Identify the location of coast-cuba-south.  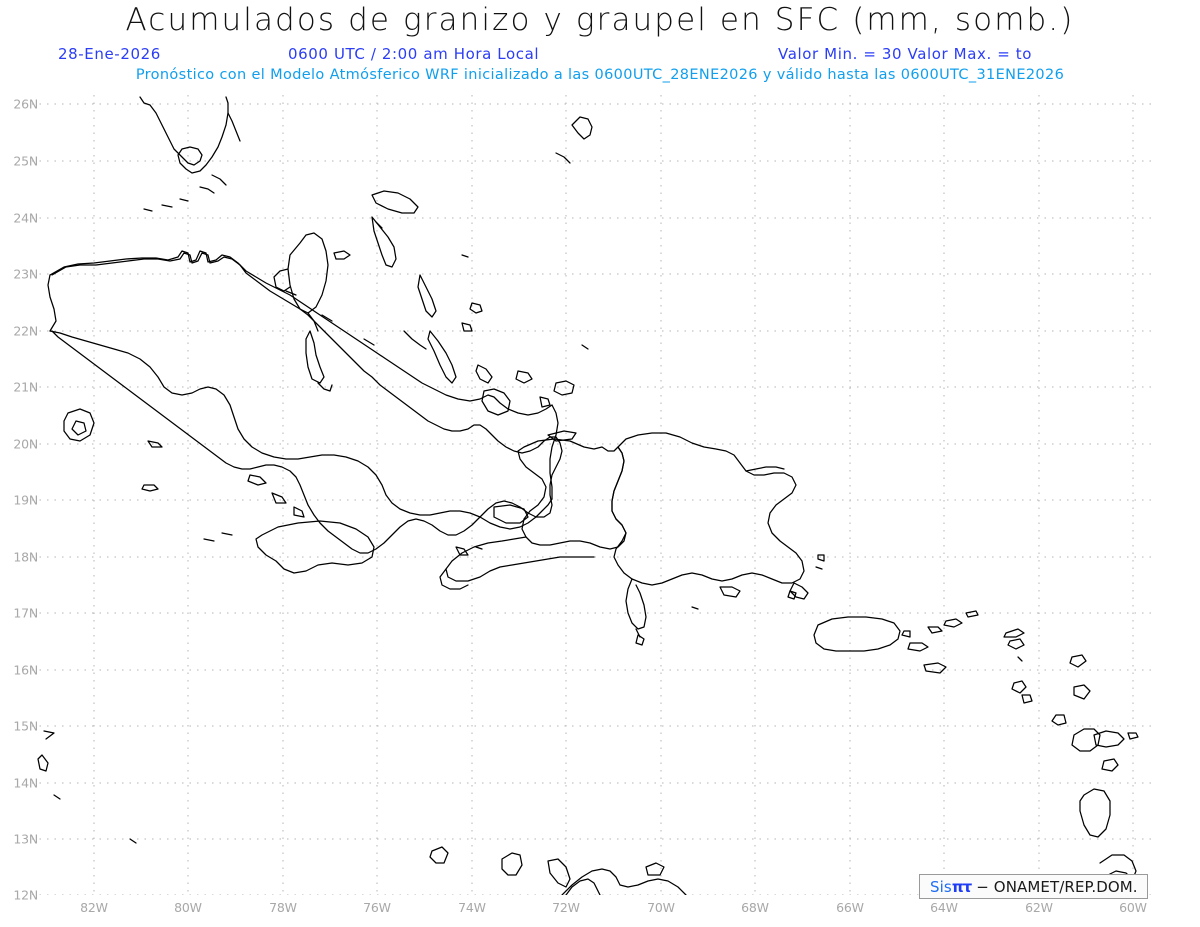
(301, 430).